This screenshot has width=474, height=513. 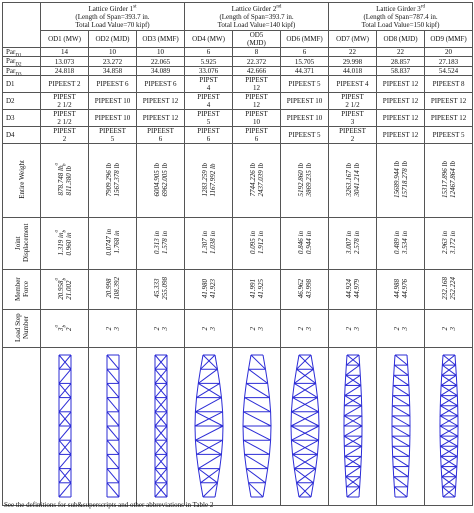 I want to click on cell-rot: 878.748 lba 811.380 lbb, so click(x=63, y=179).